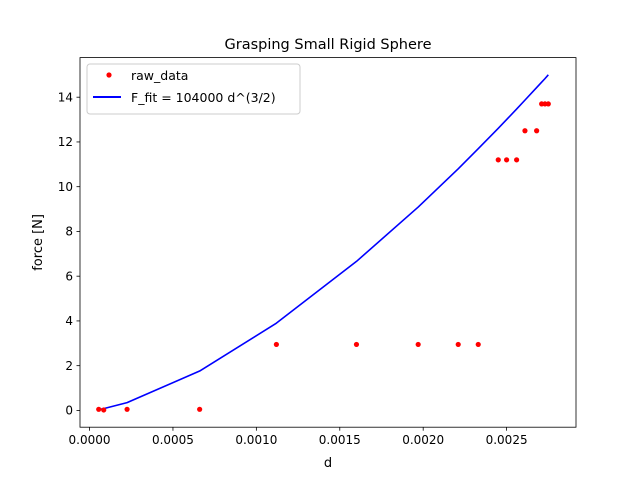 This screenshot has height=480, width=640. I want to click on y-tick-label: 14, so click(65, 98).